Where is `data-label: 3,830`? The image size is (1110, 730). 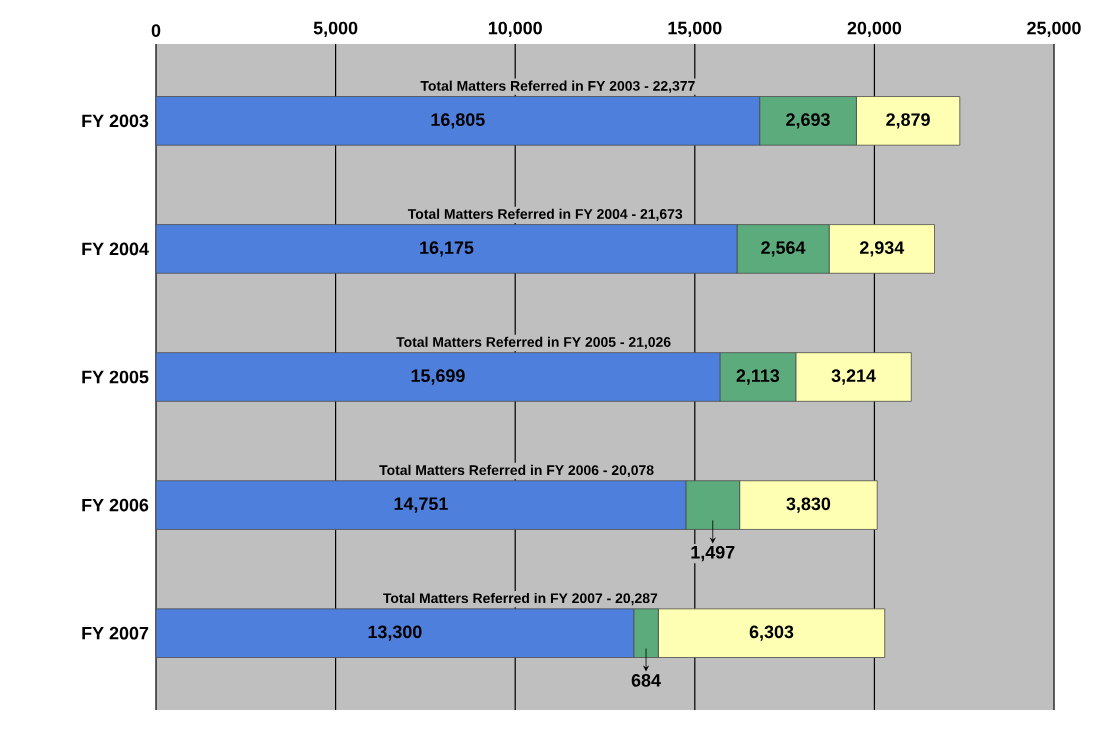 data-label: 3,830 is located at coordinates (808, 505).